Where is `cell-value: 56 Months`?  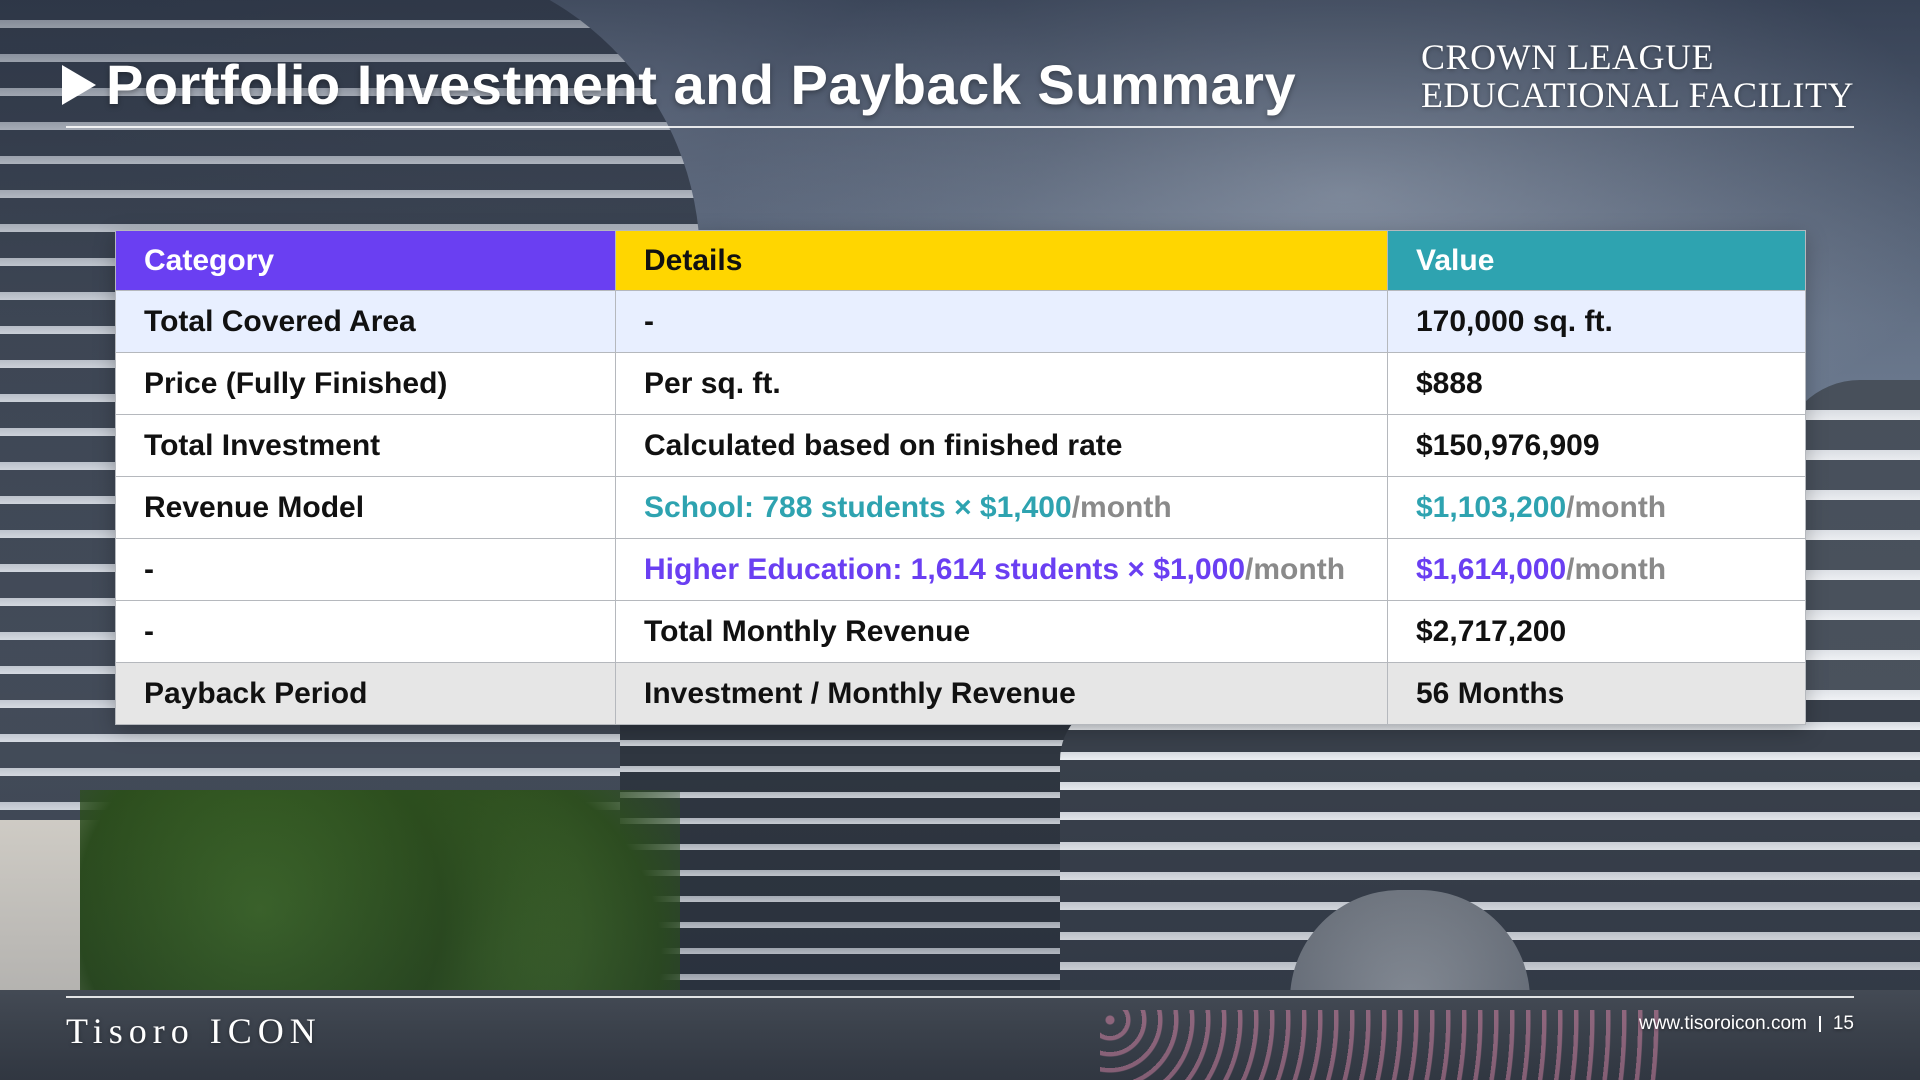 cell-value: 56 Months is located at coordinates (1596, 693).